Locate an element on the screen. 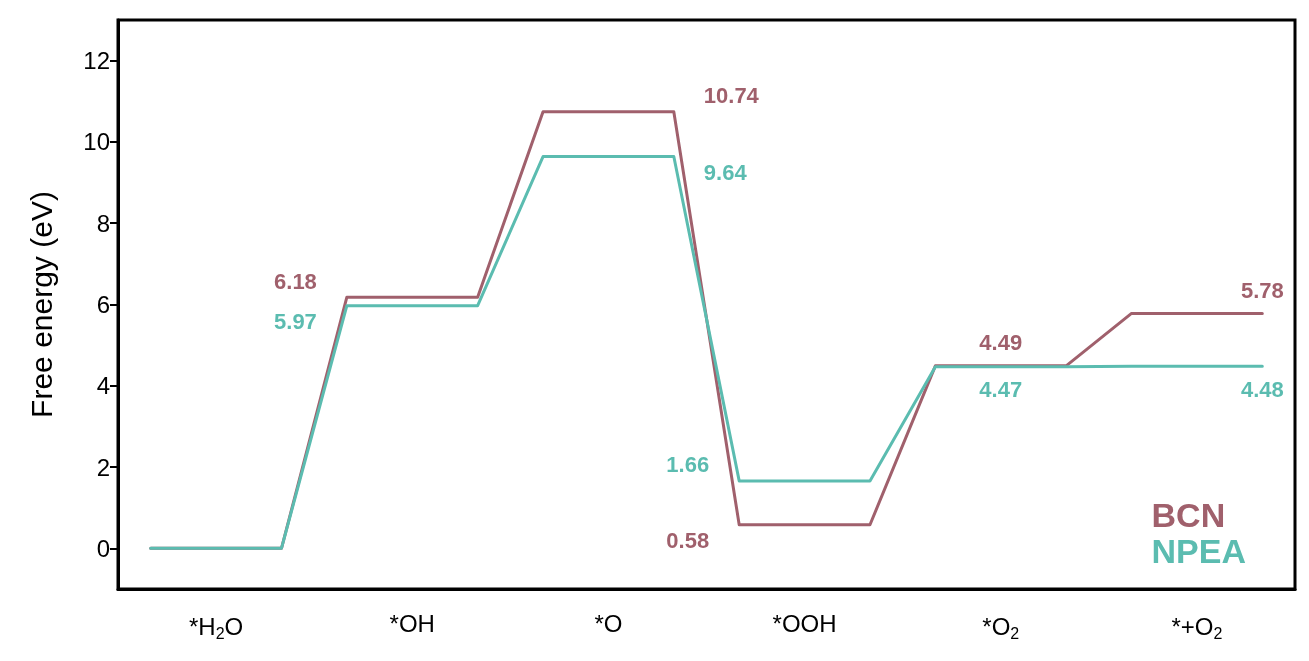  y-axis-title: Free energy (eV) is located at coordinates (41, 304).